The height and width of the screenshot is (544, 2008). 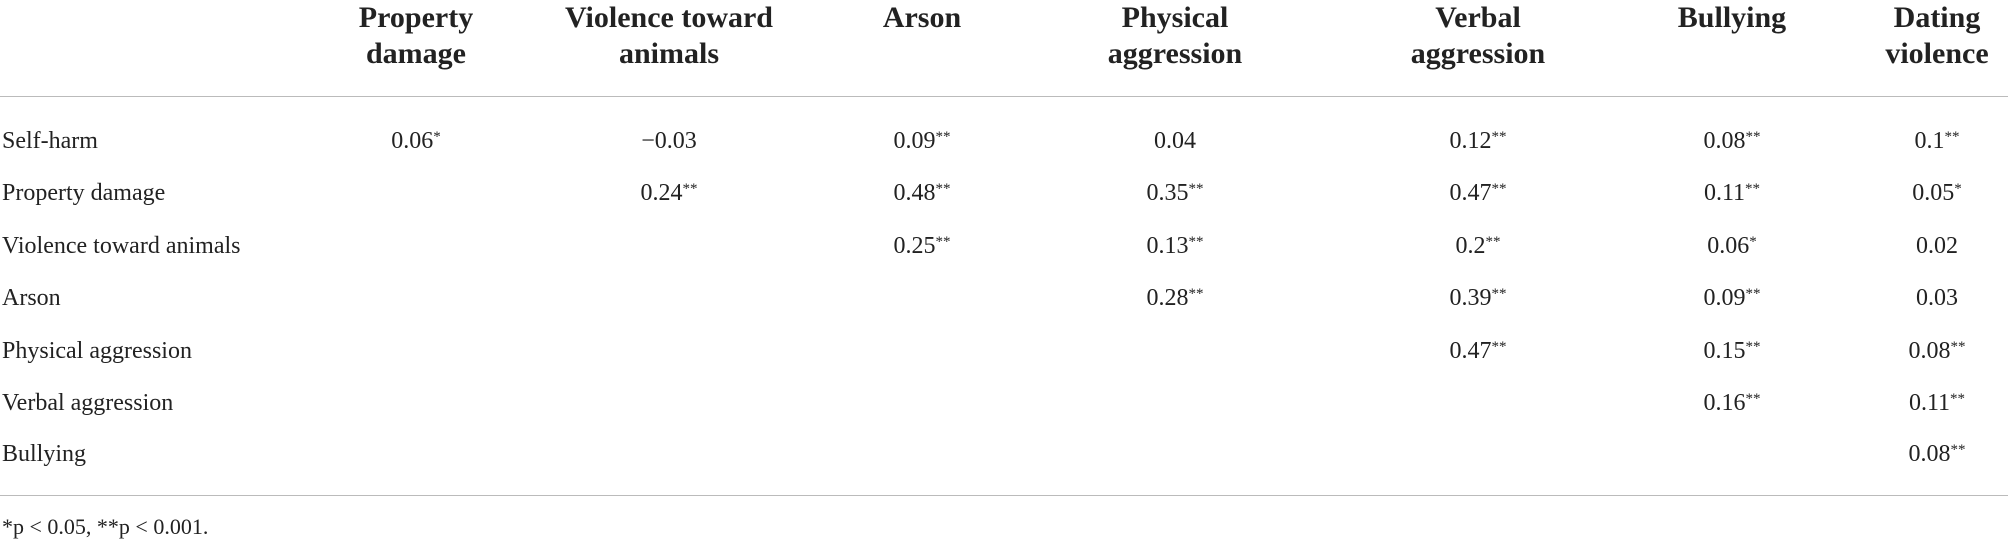 I want to click on cell-value: 0.12, so click(x=1470, y=141).